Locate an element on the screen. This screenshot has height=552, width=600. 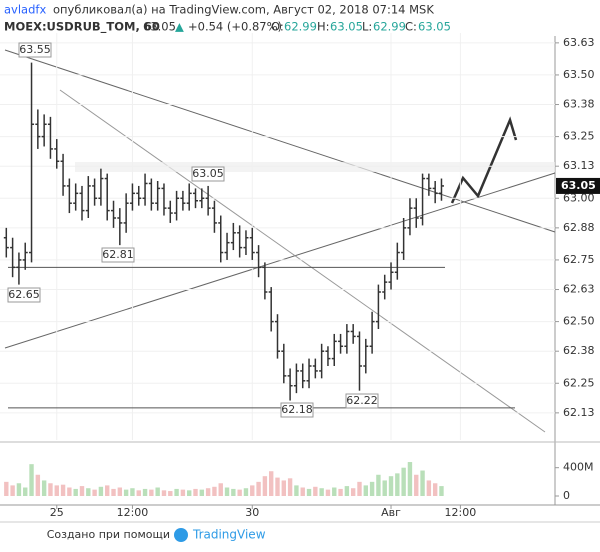
volume-tick-label: 0 is located at coordinates (566, 495).